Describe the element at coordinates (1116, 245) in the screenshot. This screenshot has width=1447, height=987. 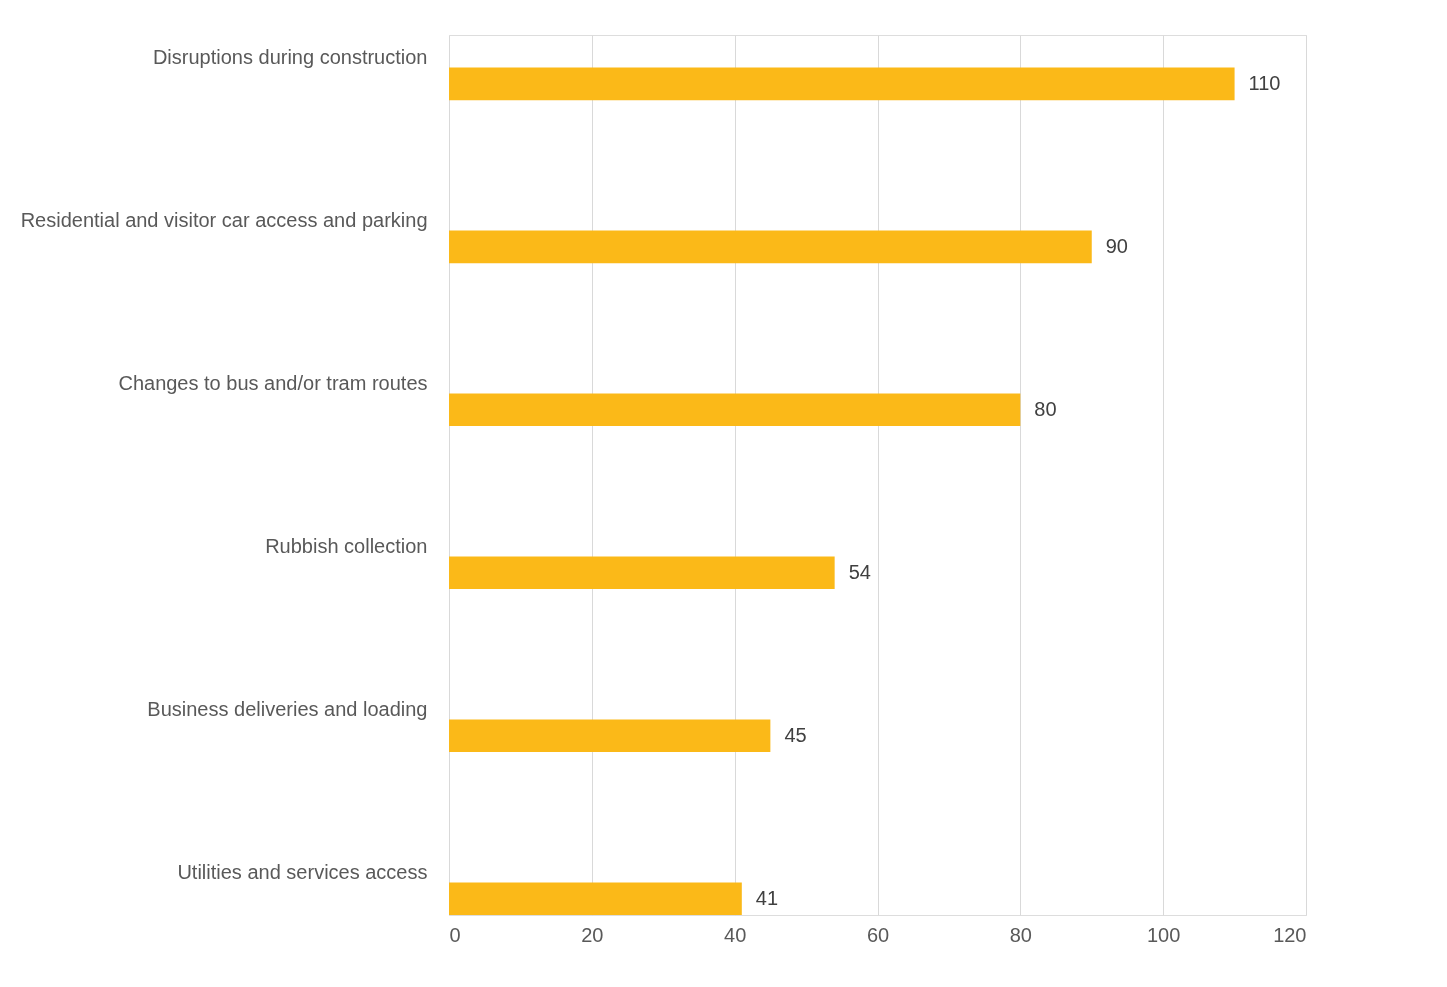
I see `data-label: 90` at that location.